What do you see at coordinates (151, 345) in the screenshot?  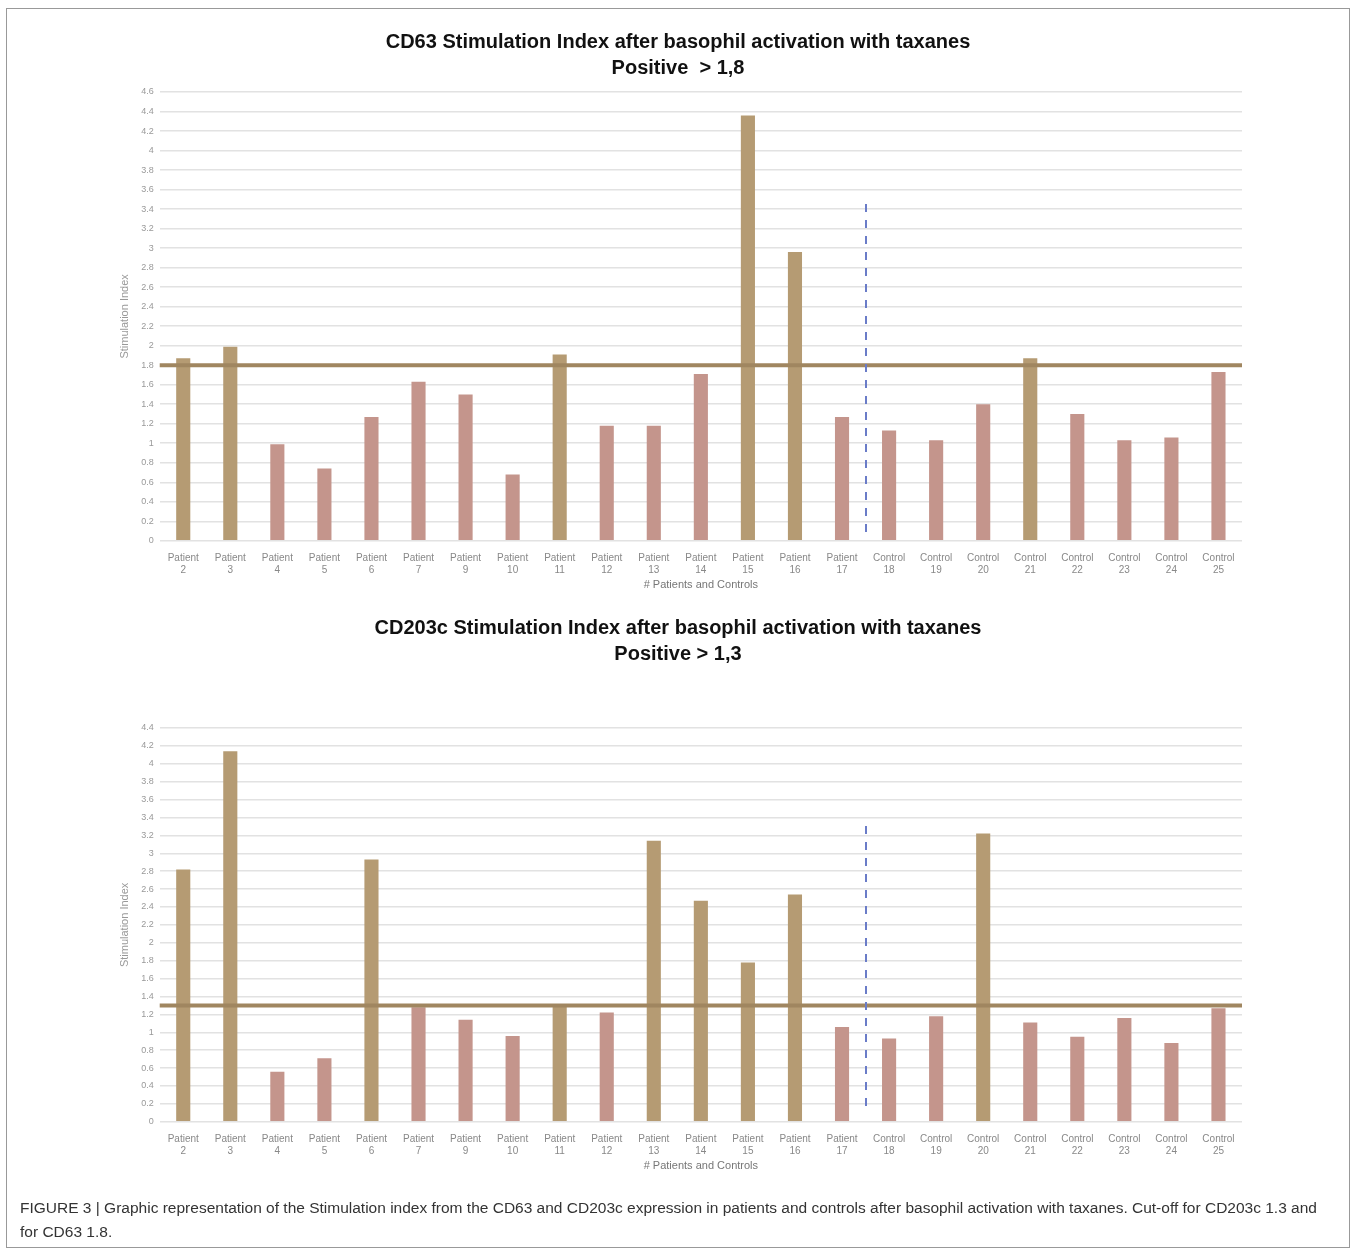 I see `y-tick-label: 2` at bounding box center [151, 345].